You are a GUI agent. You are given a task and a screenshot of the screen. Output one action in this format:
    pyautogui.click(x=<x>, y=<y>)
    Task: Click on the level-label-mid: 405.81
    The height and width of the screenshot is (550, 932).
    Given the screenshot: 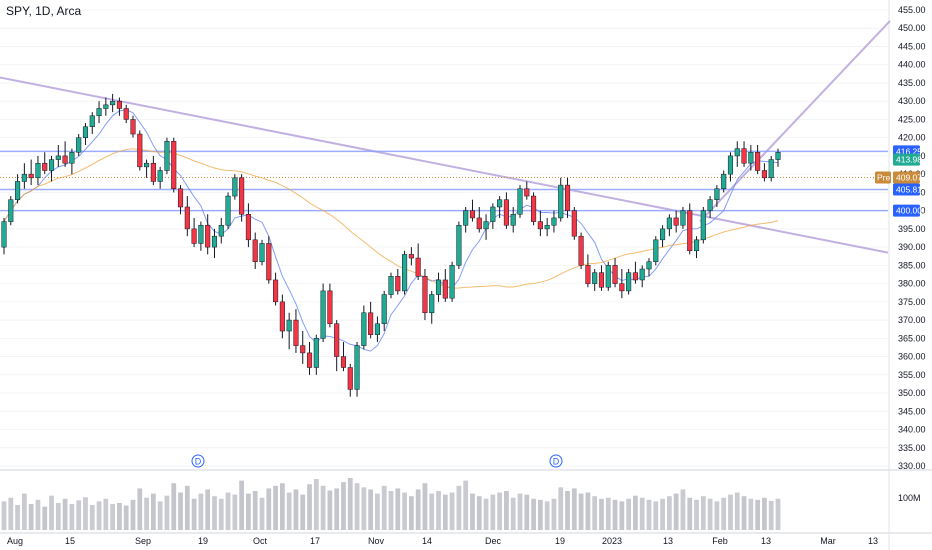 What is the action you would take?
    pyautogui.click(x=907, y=189)
    